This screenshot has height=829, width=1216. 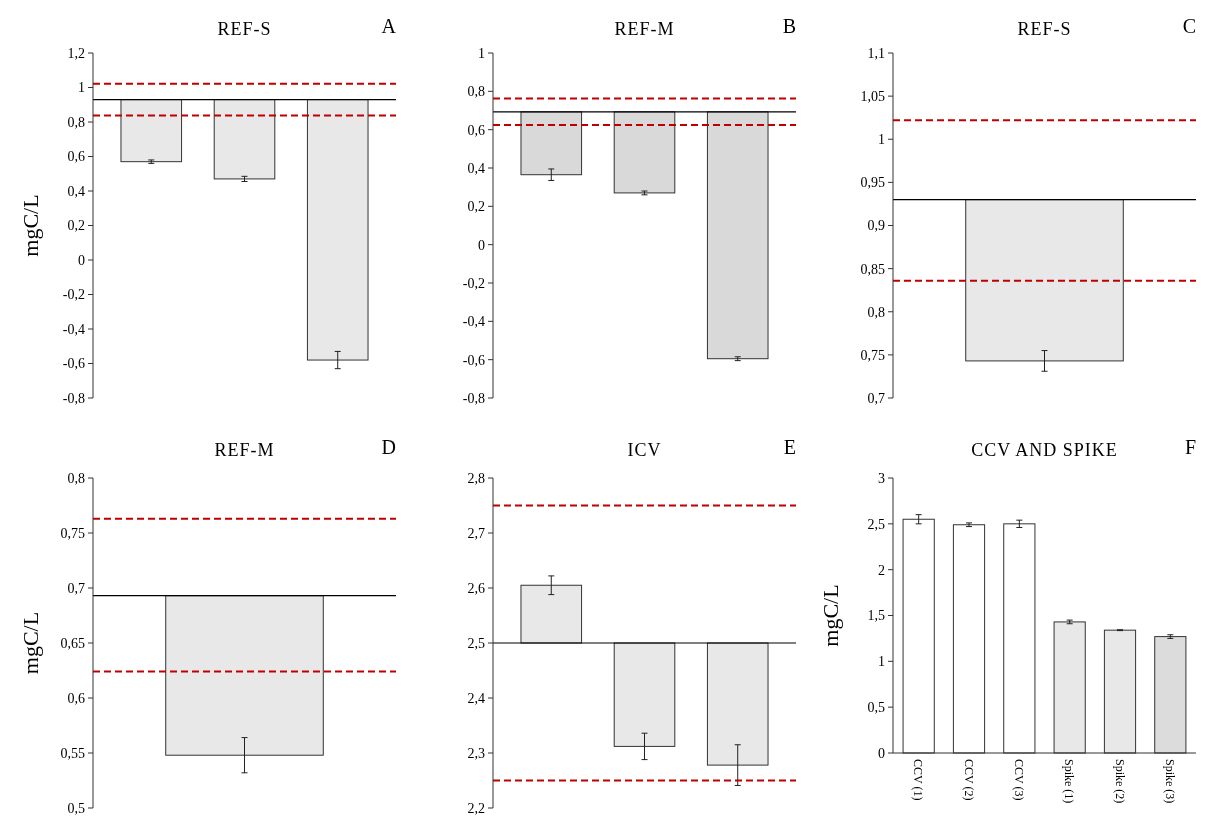 I want to click on text: D, so click(x=388, y=447).